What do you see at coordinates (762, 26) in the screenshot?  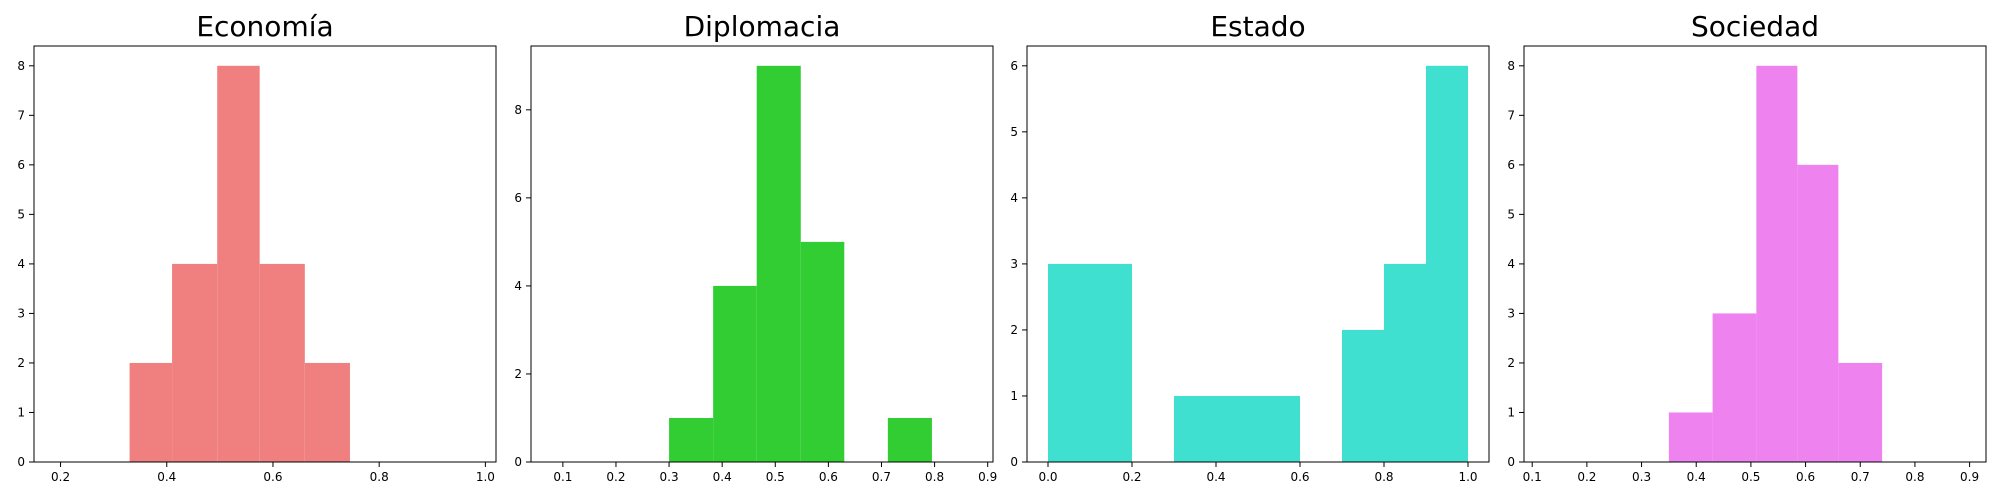 I see `chart-title-diplomacia: Diplomacia` at bounding box center [762, 26].